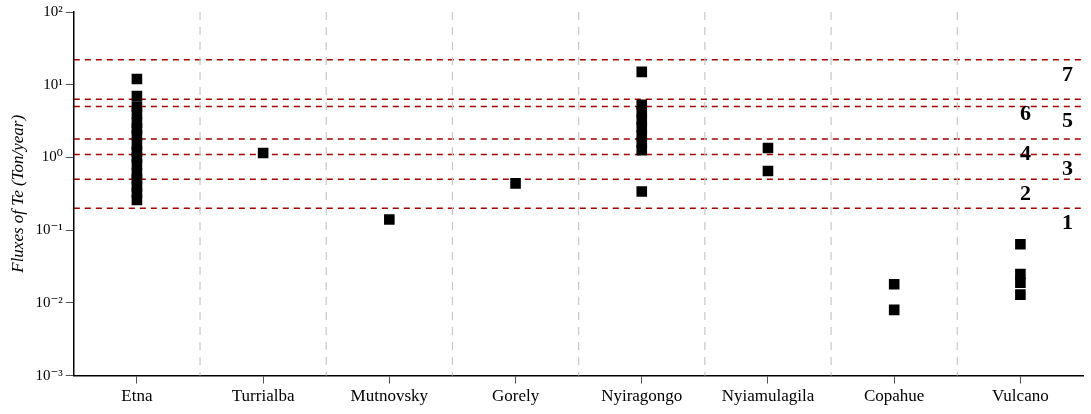  What do you see at coordinates (1067, 221) in the screenshot?
I see `annotation: 1` at bounding box center [1067, 221].